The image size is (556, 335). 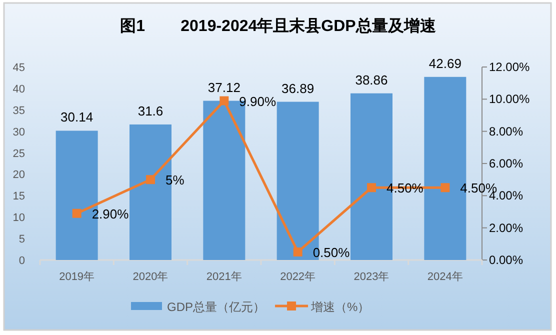 I want to click on y-tick-label: 25, so click(x=18, y=154).